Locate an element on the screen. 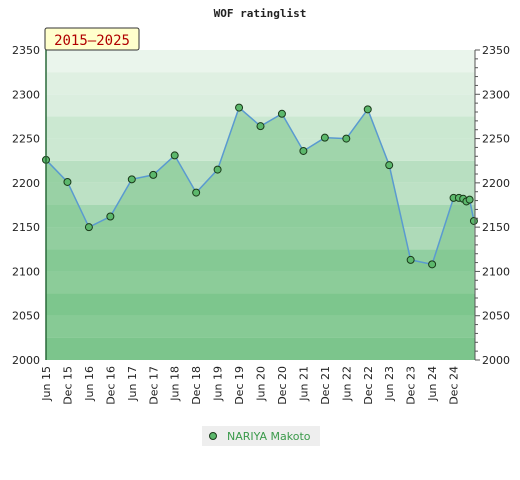 Image resolution: width=520 pixels, height=480 pixels. x-tick-label: Jun 22 is located at coordinates (346, 384).